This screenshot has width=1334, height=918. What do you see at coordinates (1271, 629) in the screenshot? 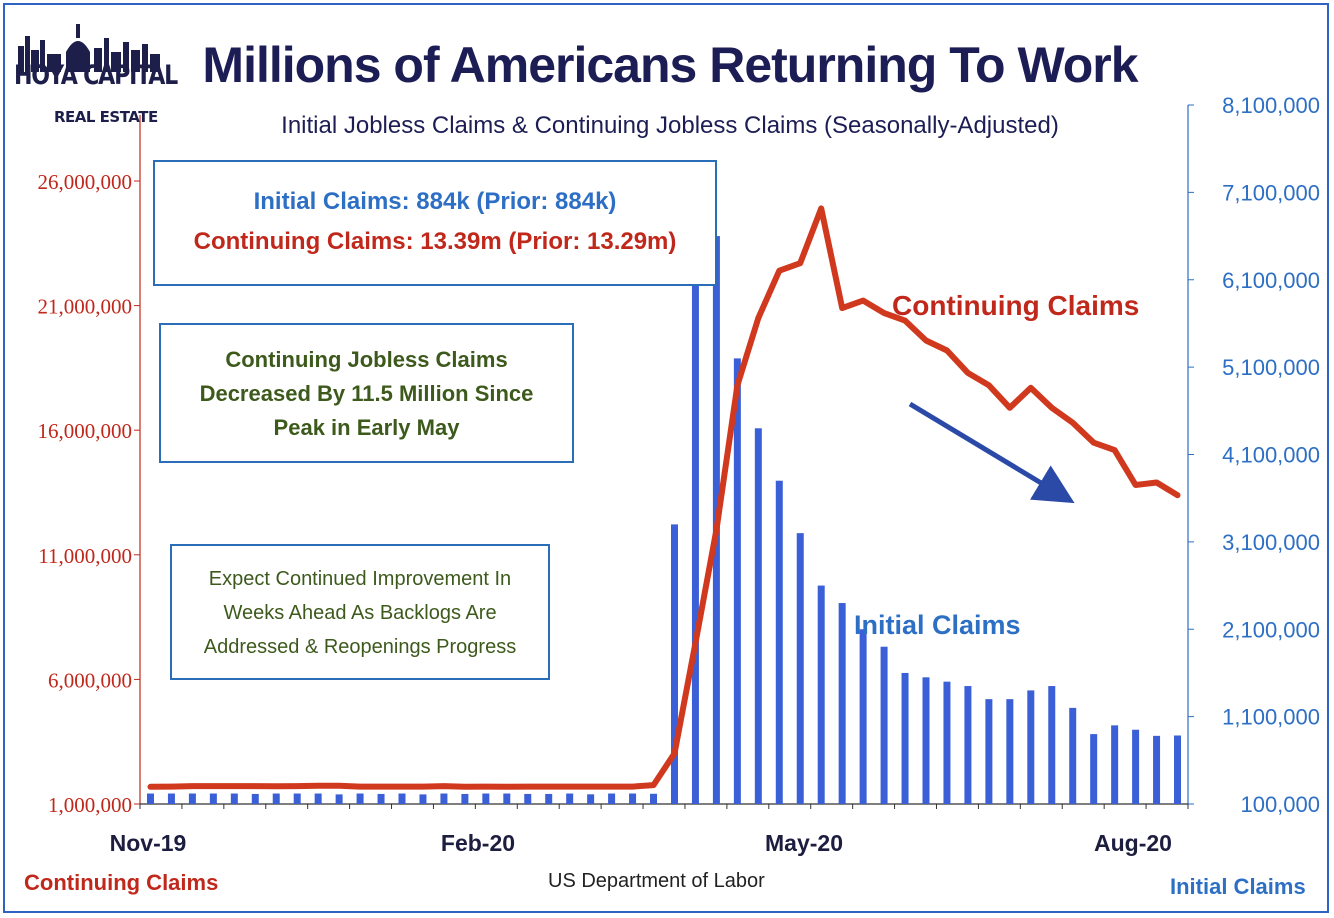
I see `right-tick-label: 2,100,000` at bounding box center [1271, 629].